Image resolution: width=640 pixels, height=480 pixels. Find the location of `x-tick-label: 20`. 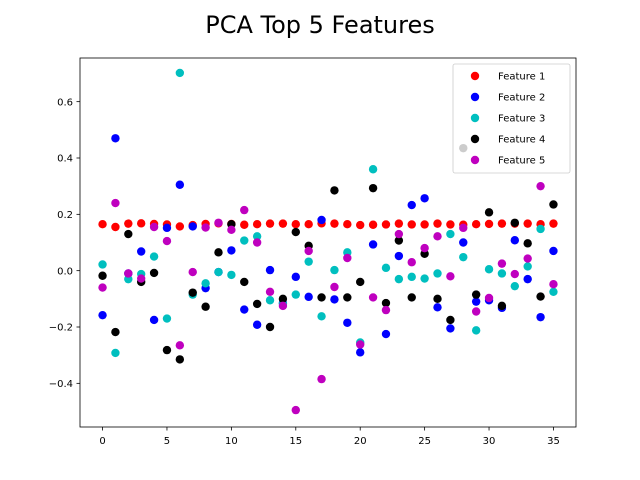

x-tick-label: 20 is located at coordinates (360, 441).